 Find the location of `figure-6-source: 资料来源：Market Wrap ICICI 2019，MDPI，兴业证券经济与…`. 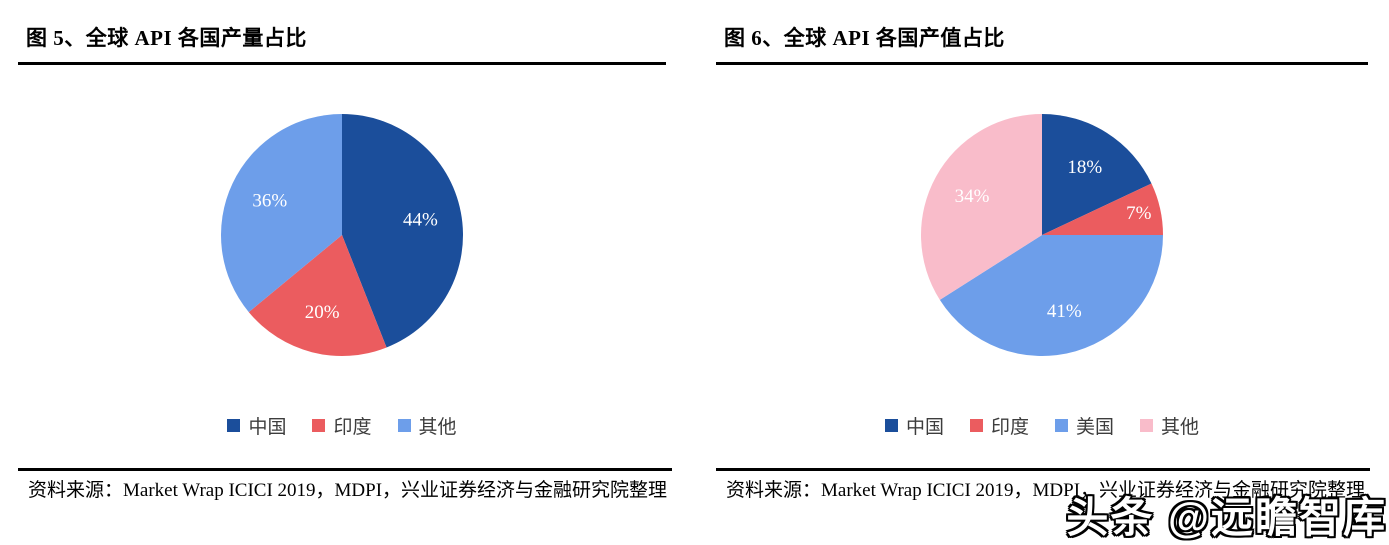

figure-6-source: 资料来源：Market Wrap ICICI 2019，MDPI，兴业证券经济与… is located at coordinates (1043, 486).